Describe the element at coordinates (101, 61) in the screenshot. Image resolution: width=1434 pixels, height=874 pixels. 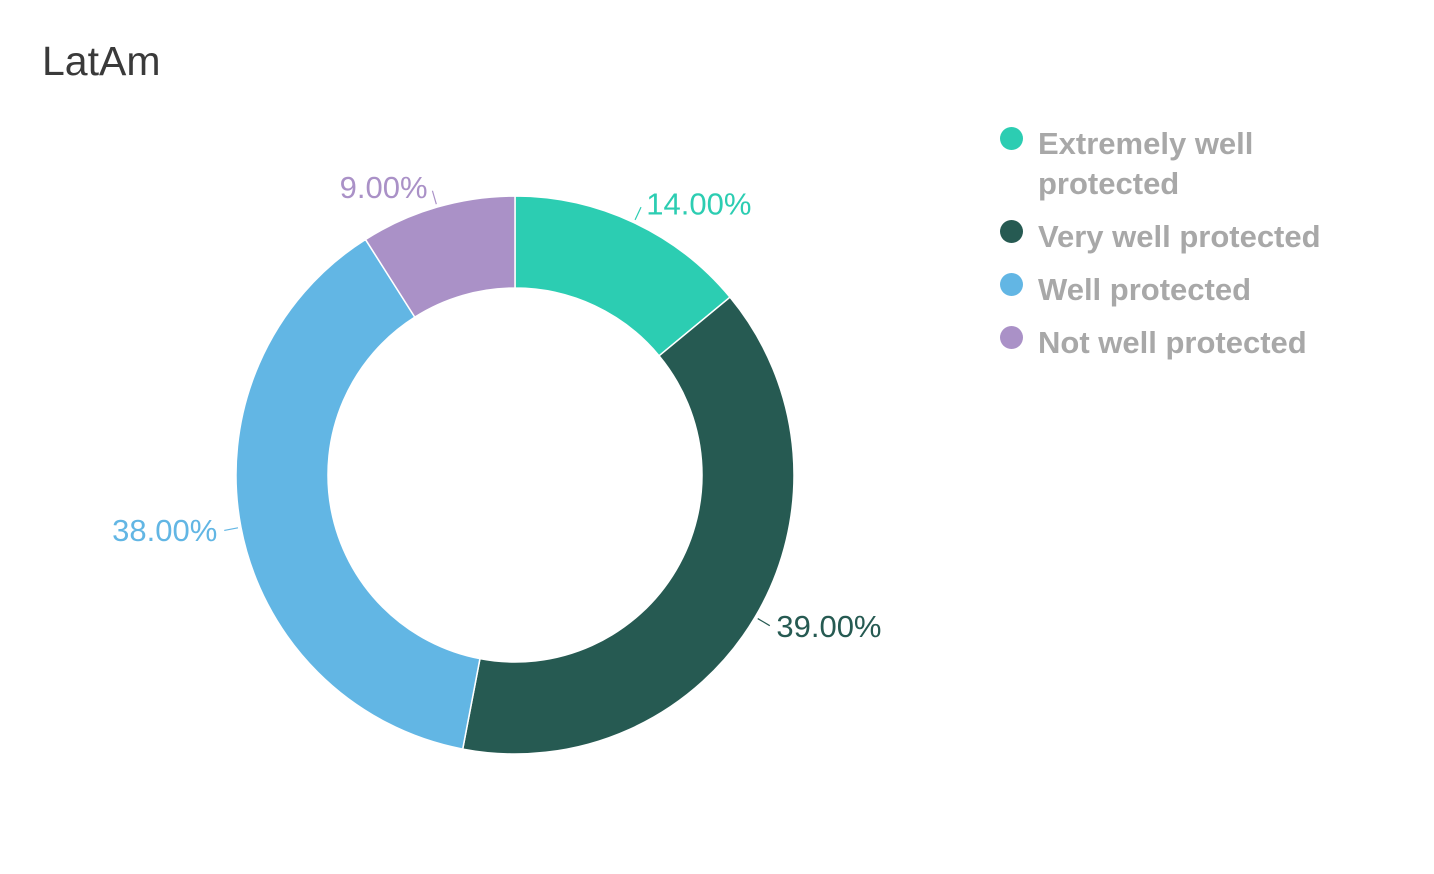
I see `chart-title: LatAm` at that location.